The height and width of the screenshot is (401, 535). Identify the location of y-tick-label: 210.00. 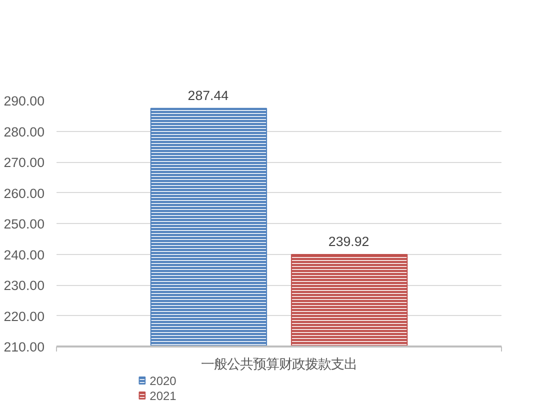
(24, 347).